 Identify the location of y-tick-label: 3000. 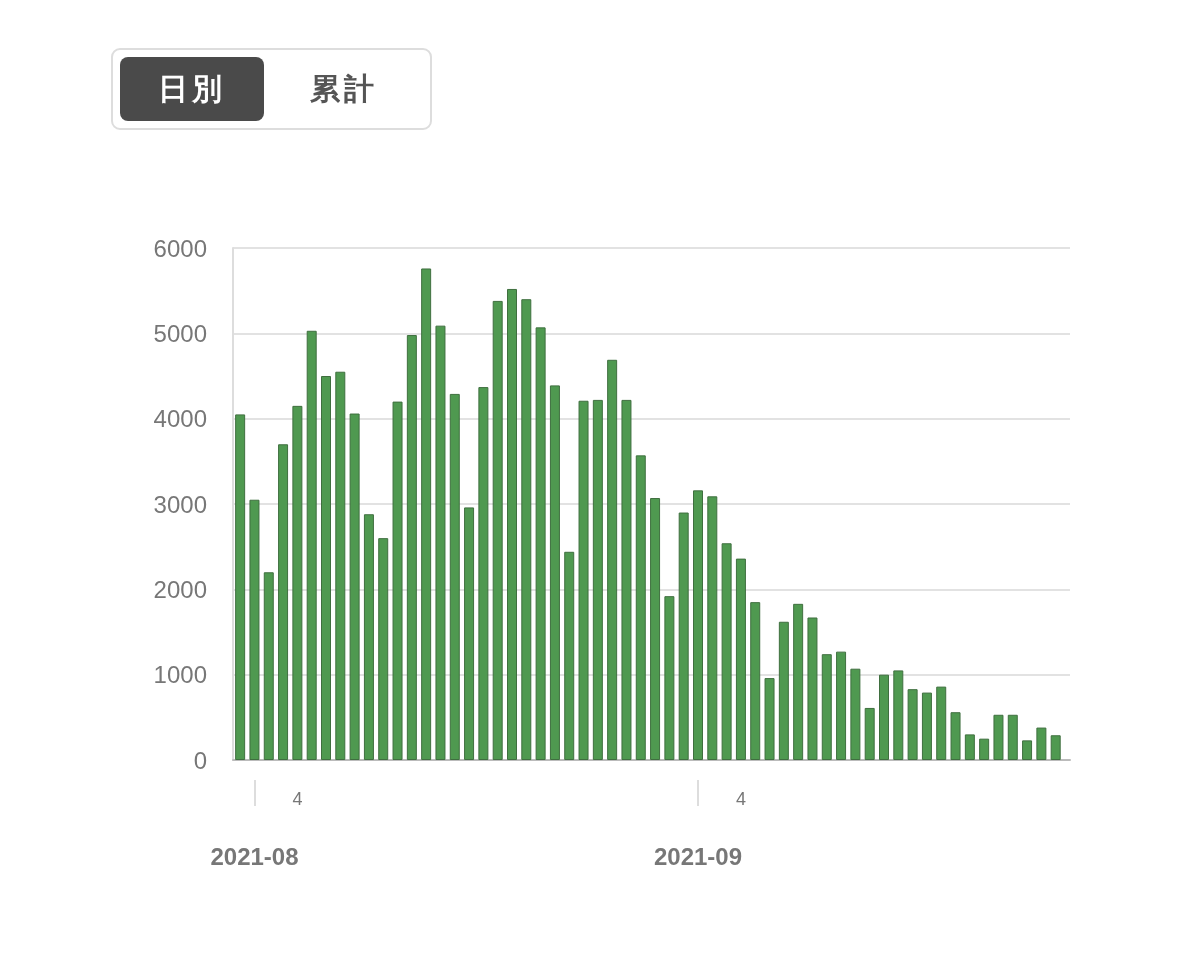
(180, 504).